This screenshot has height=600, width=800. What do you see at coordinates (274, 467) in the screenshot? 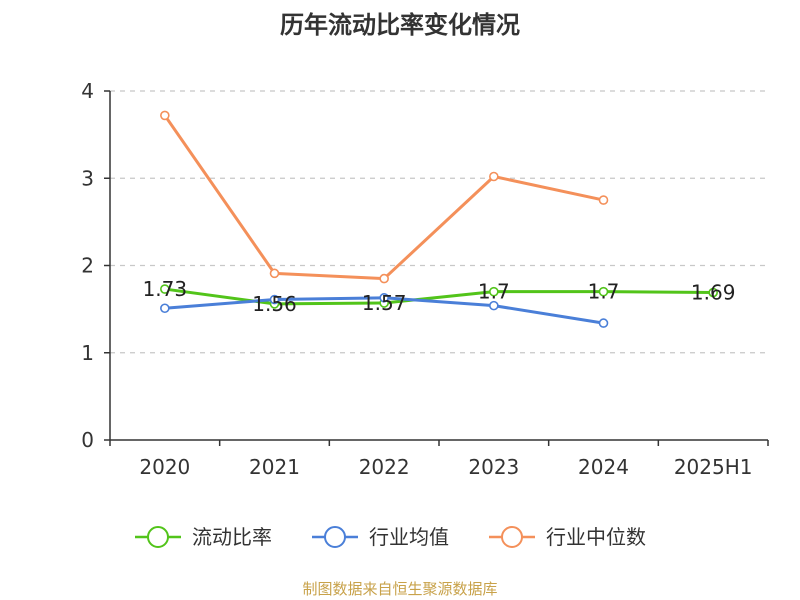
I see `x-tick-label: 2021` at bounding box center [274, 467].